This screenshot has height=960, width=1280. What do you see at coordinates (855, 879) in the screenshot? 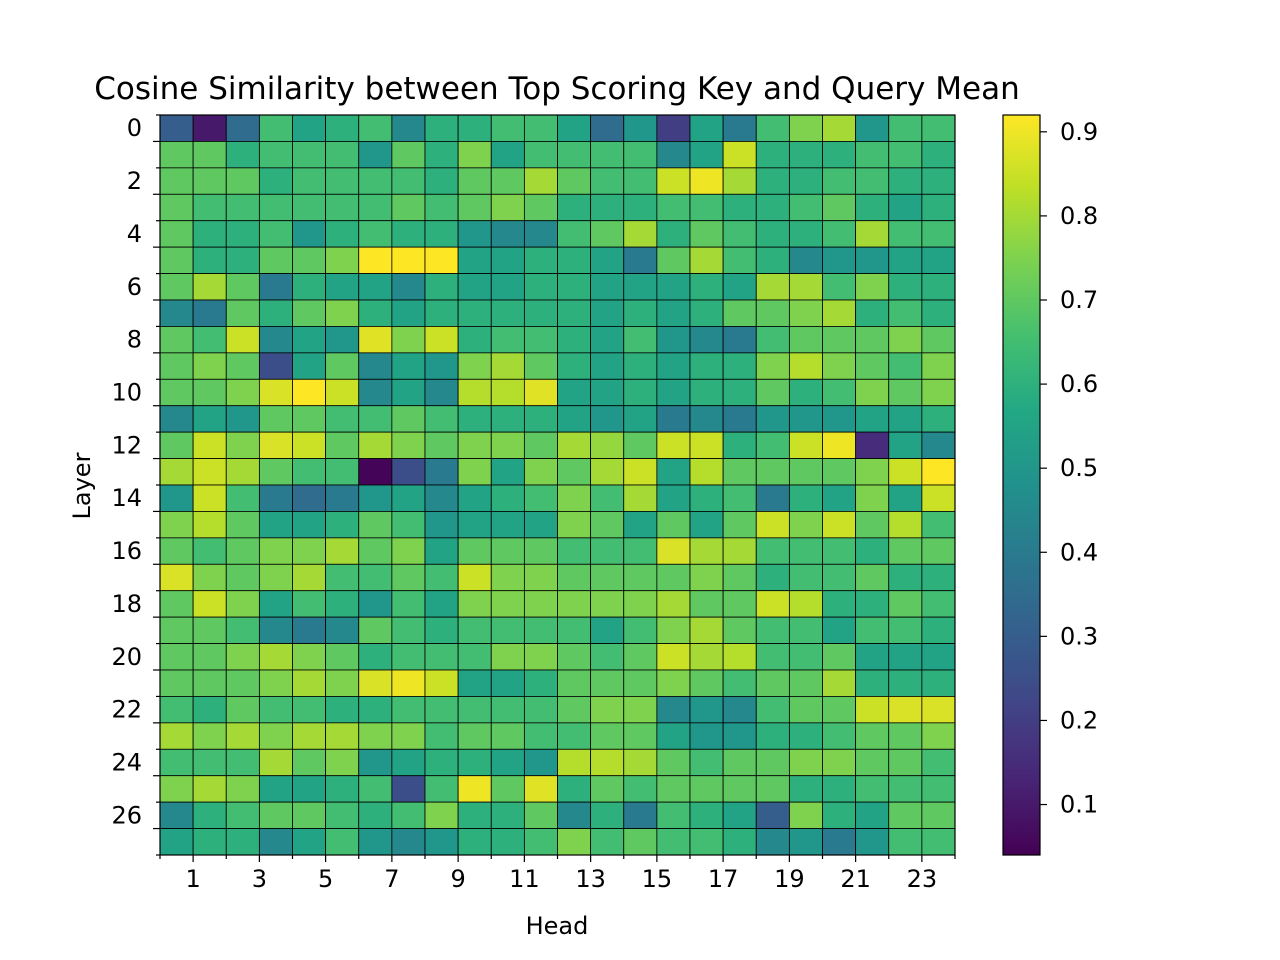
I see `x-tick-label: 21` at bounding box center [855, 879].